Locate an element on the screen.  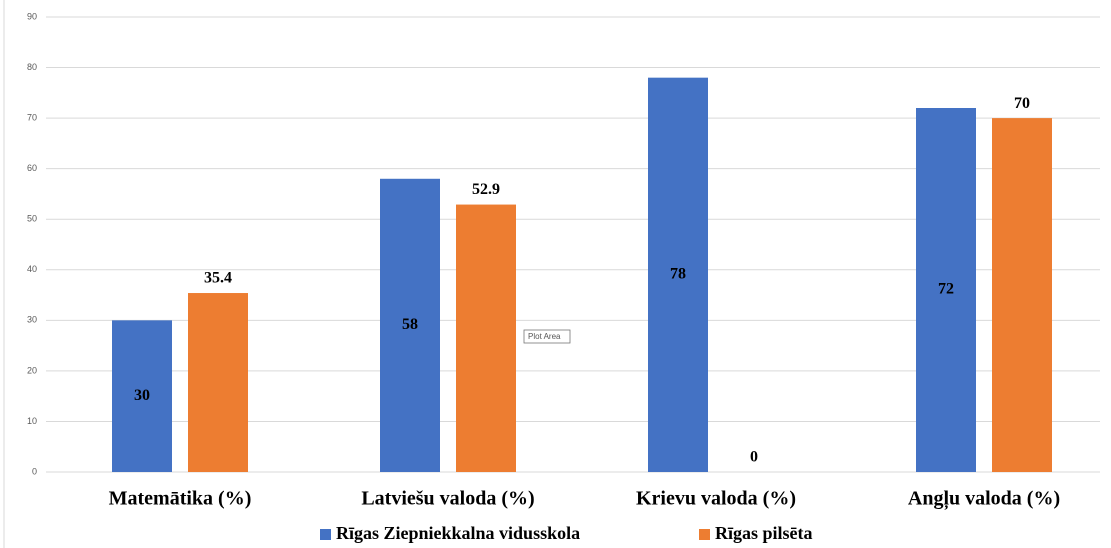
data-label: 0 is located at coordinates (754, 457).